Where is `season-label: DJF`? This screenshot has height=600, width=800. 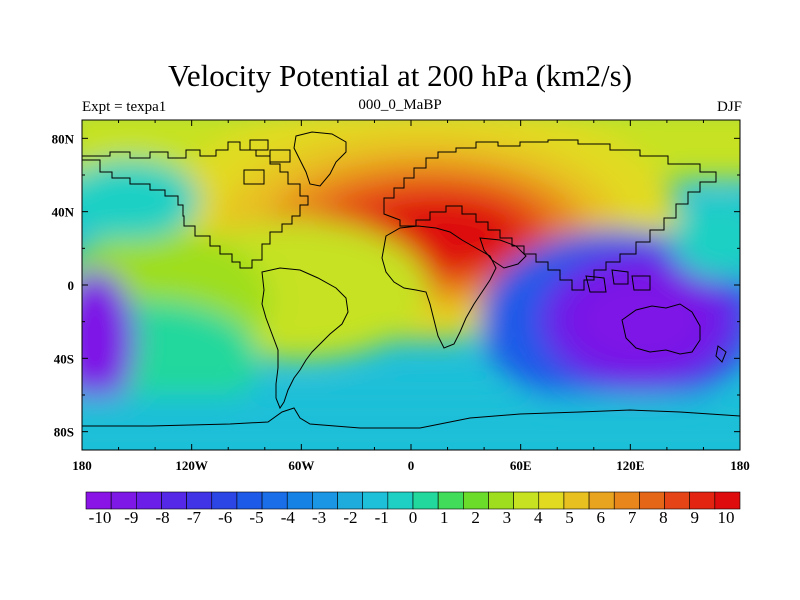
season-label: DJF is located at coordinates (729, 107).